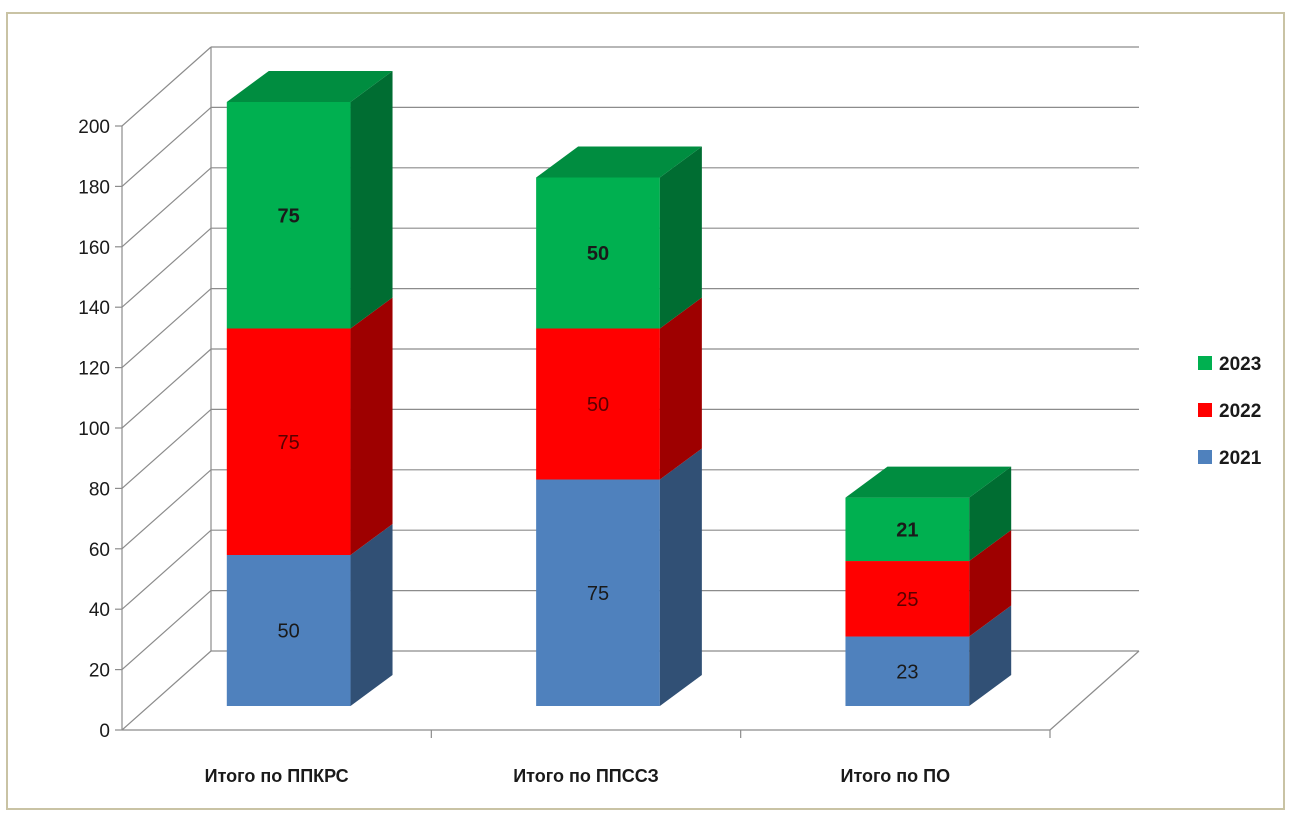 The image size is (1293, 817). I want to click on category-label: Итого по ППКРС, so click(277, 776).